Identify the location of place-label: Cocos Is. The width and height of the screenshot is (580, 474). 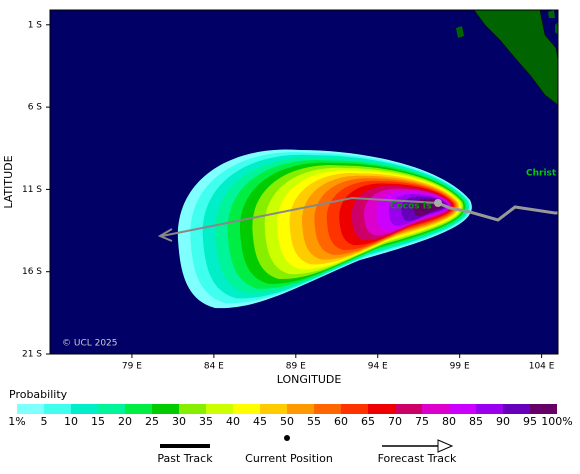
(411, 207).